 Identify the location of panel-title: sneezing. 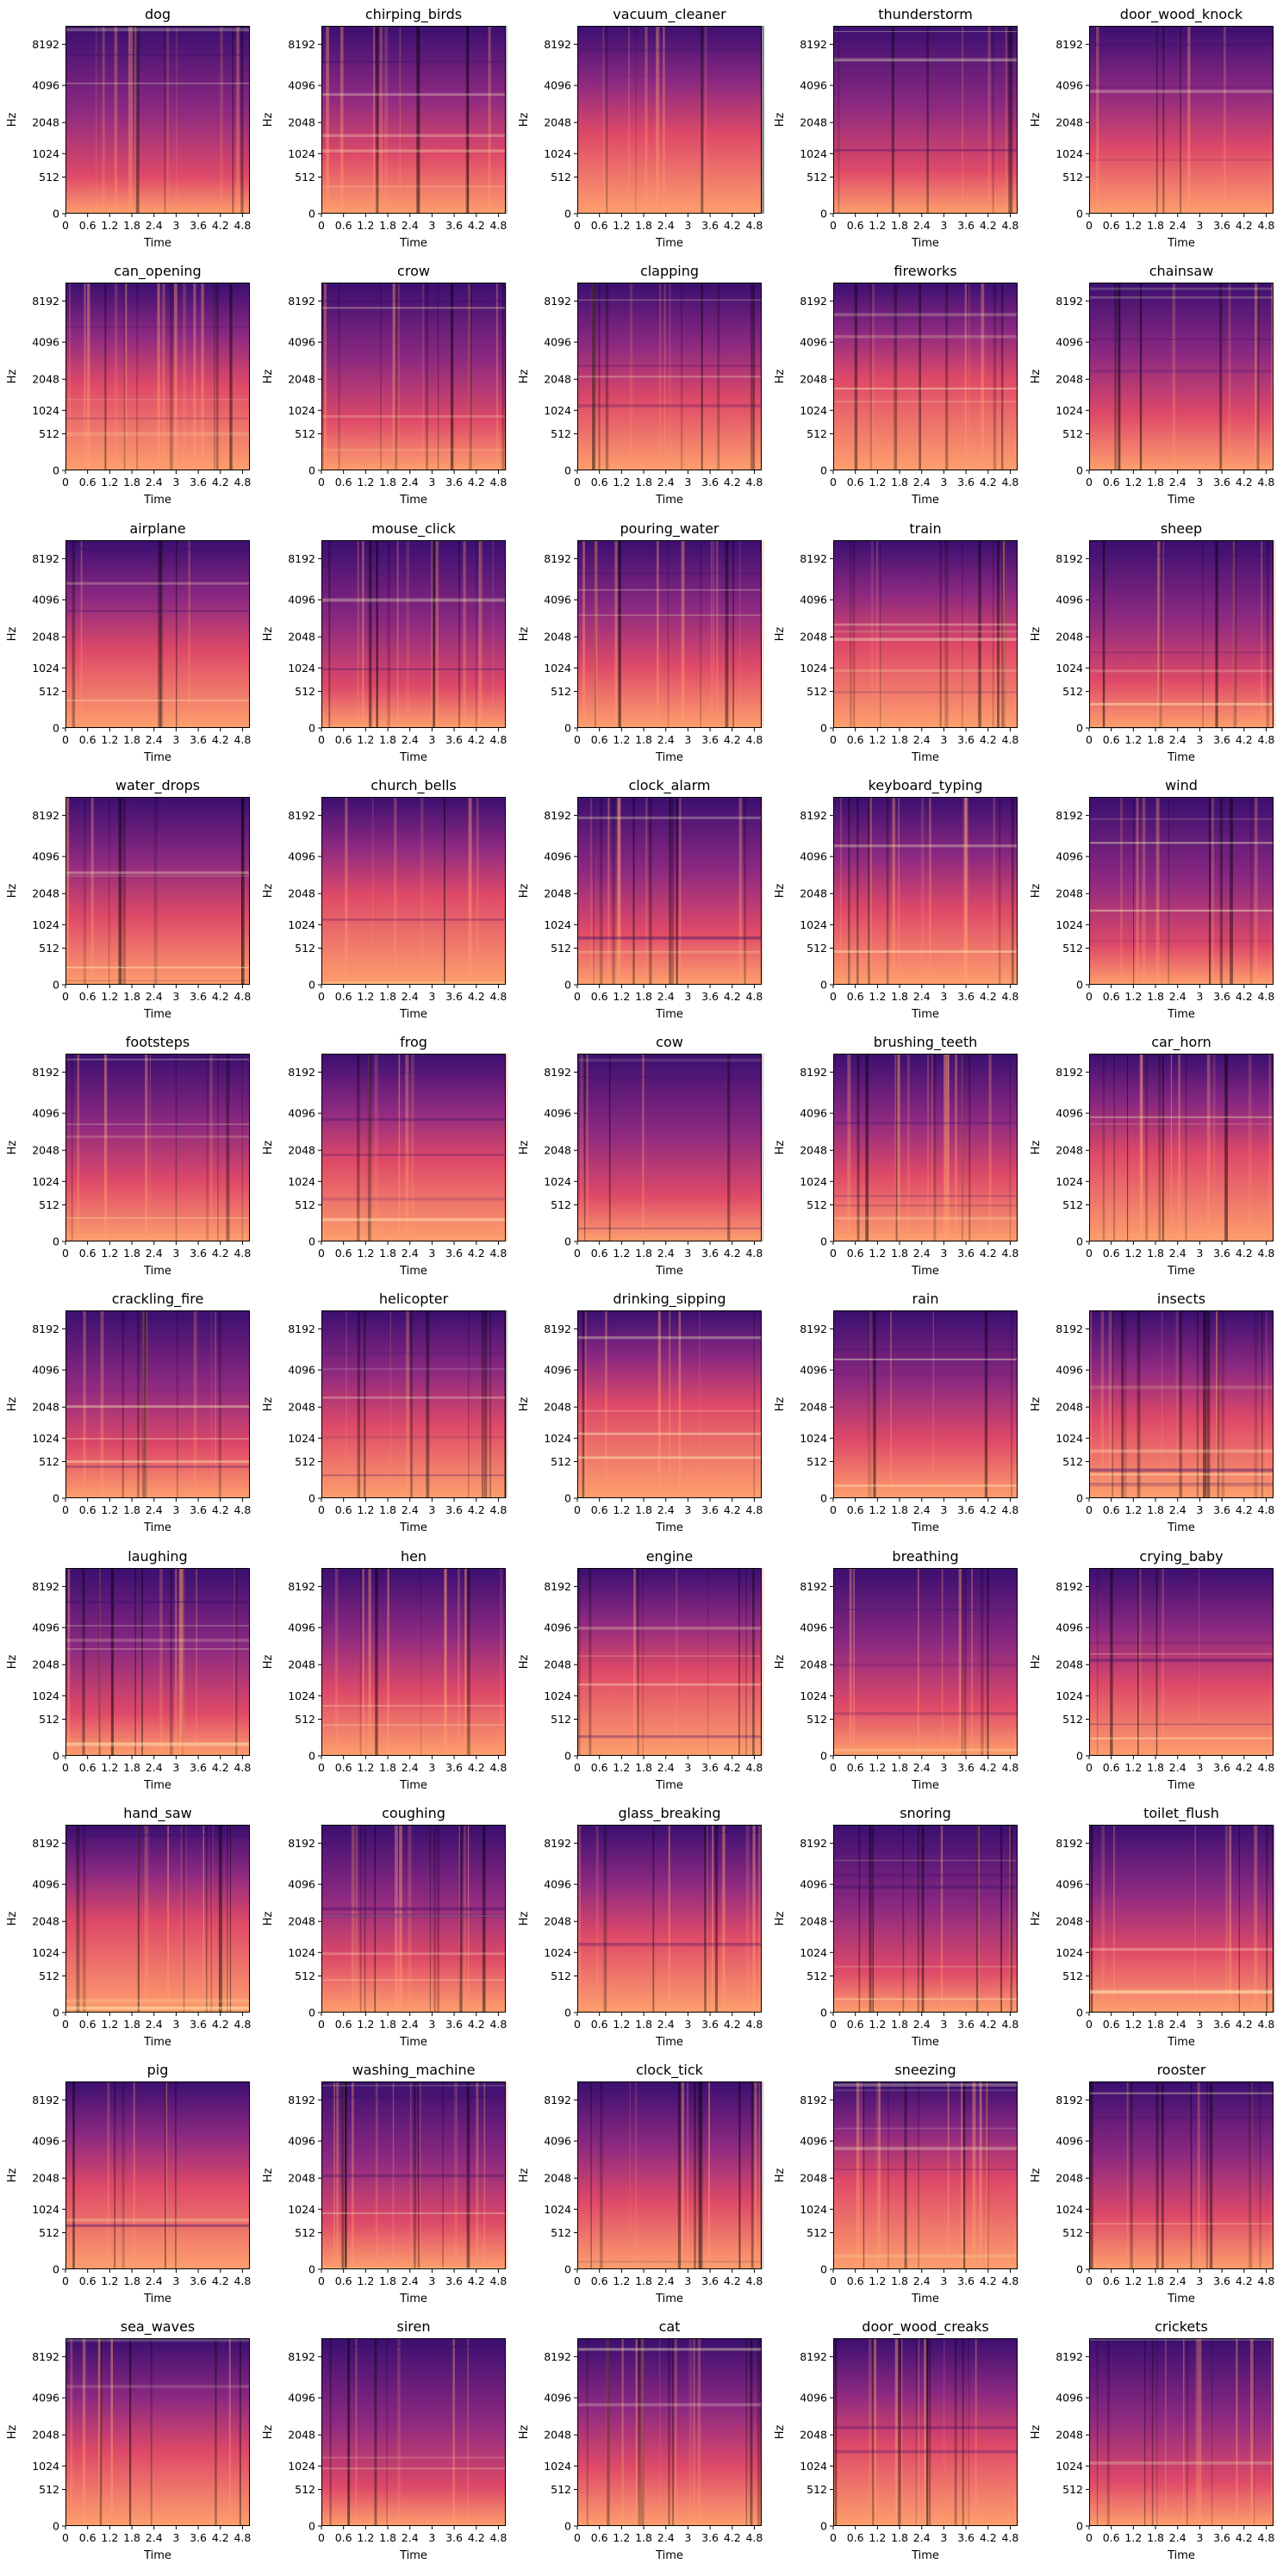
(925, 2070).